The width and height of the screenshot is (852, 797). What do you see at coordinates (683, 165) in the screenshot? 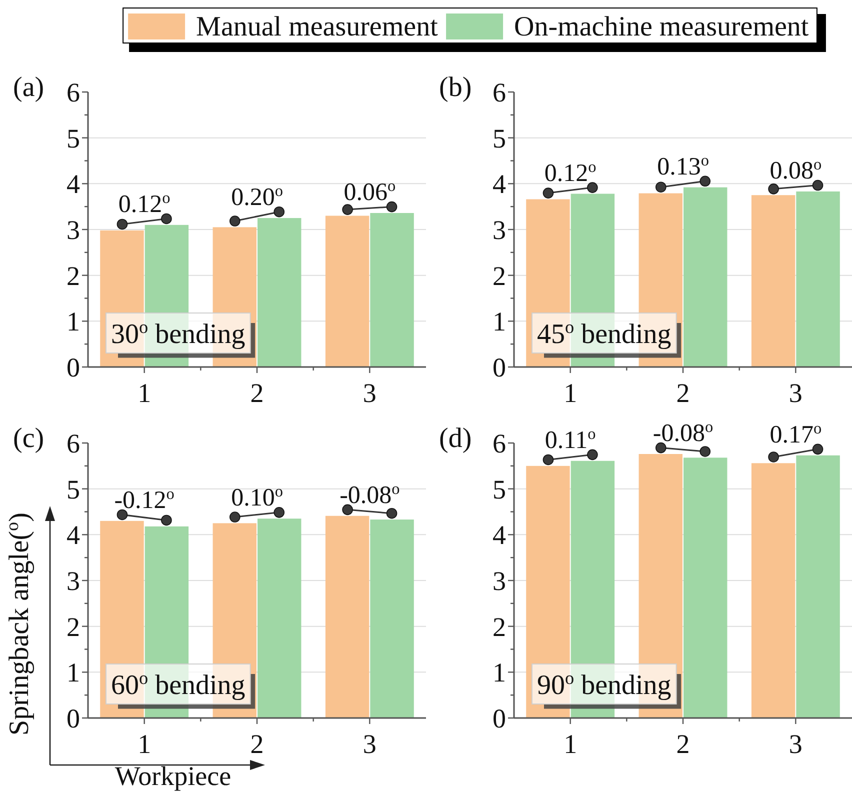
I see `annotation: 0.13$^{o}$` at bounding box center [683, 165].